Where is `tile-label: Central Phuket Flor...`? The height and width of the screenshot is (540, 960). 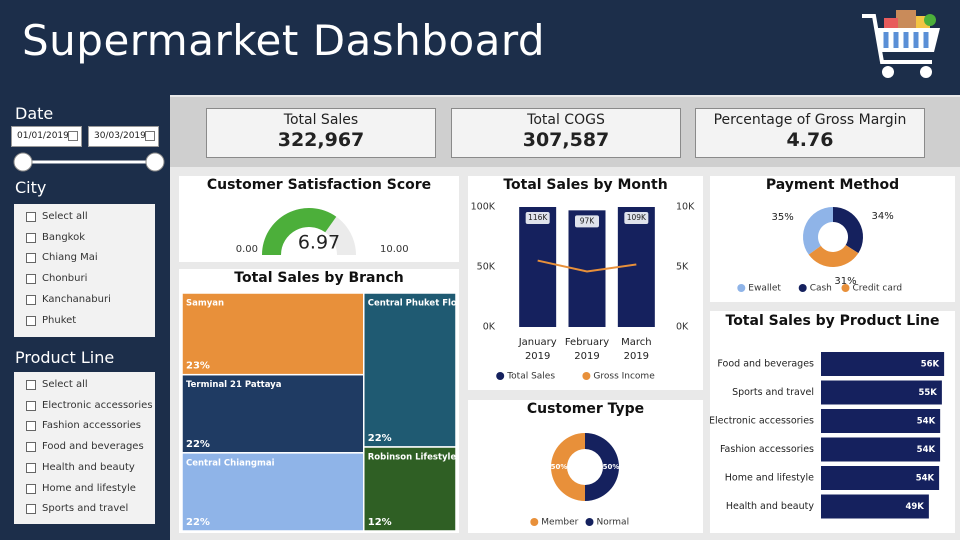
tile-label: Central Phuket Flor... is located at coordinates (413, 304).